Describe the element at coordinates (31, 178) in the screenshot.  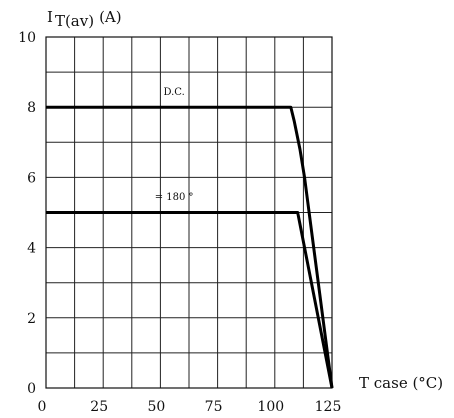
I see `y-tick-label: 6` at that location.